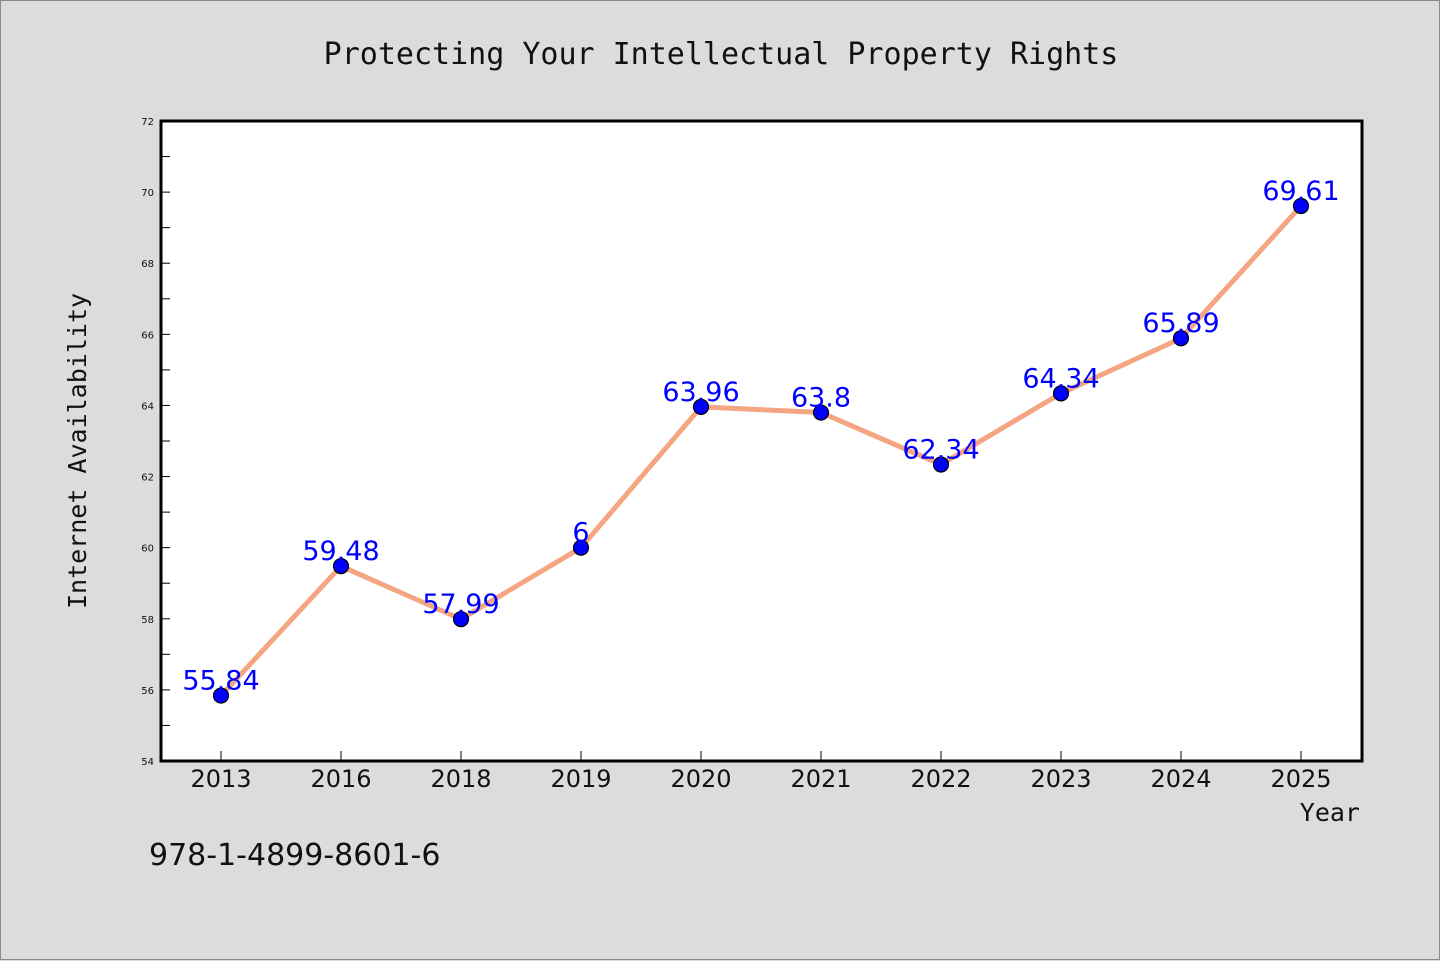  What do you see at coordinates (220, 681) in the screenshot?
I see `data-label: 55.84` at bounding box center [220, 681].